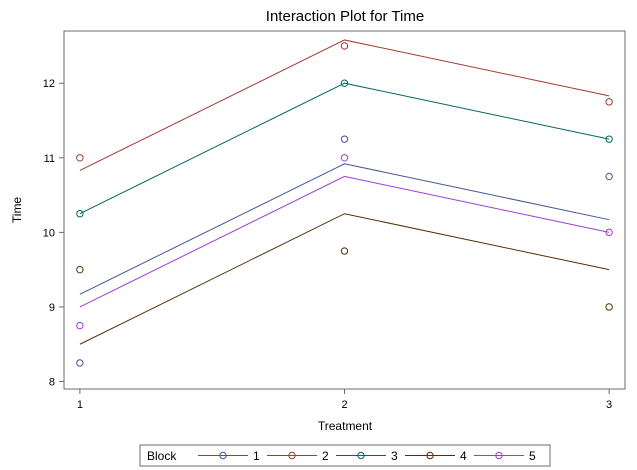 This screenshot has width=637, height=470. I want to click on y-axis: 8 9 10 11 12, so click(53, 233).